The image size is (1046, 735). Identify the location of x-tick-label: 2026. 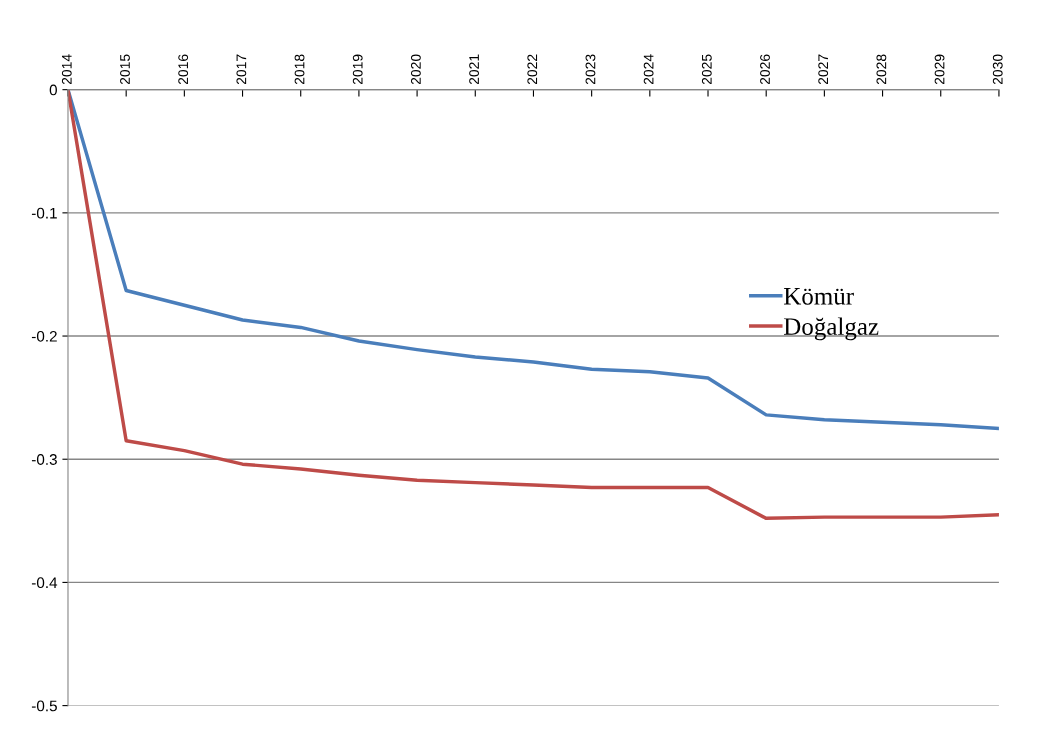
(765, 69).